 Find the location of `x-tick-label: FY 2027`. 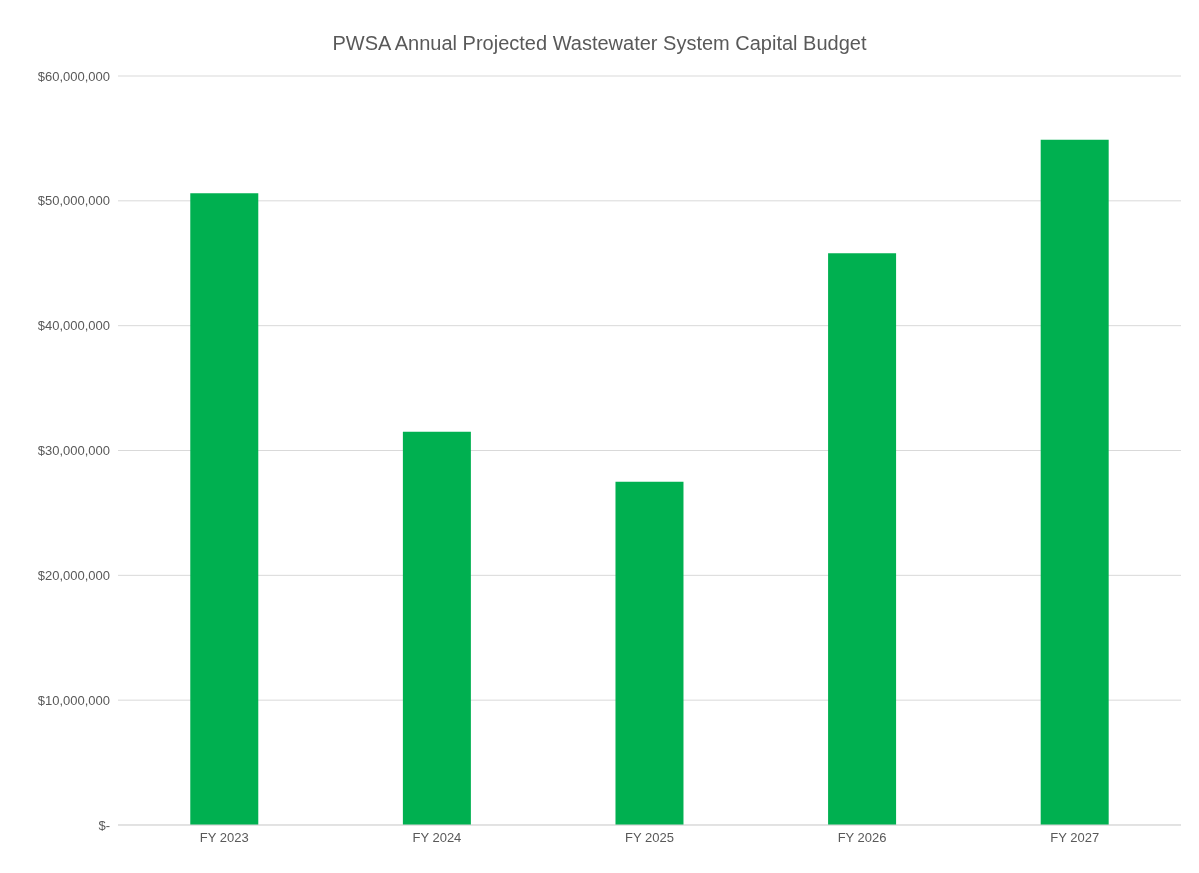

x-tick-label: FY 2027 is located at coordinates (1075, 838).